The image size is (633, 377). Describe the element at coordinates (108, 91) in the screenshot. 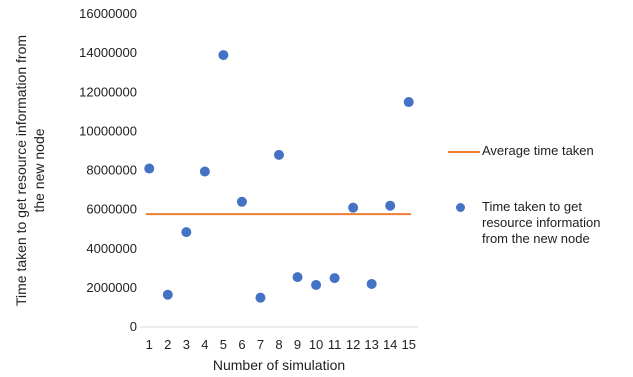

I see `y-tick-label: 12000000` at that location.